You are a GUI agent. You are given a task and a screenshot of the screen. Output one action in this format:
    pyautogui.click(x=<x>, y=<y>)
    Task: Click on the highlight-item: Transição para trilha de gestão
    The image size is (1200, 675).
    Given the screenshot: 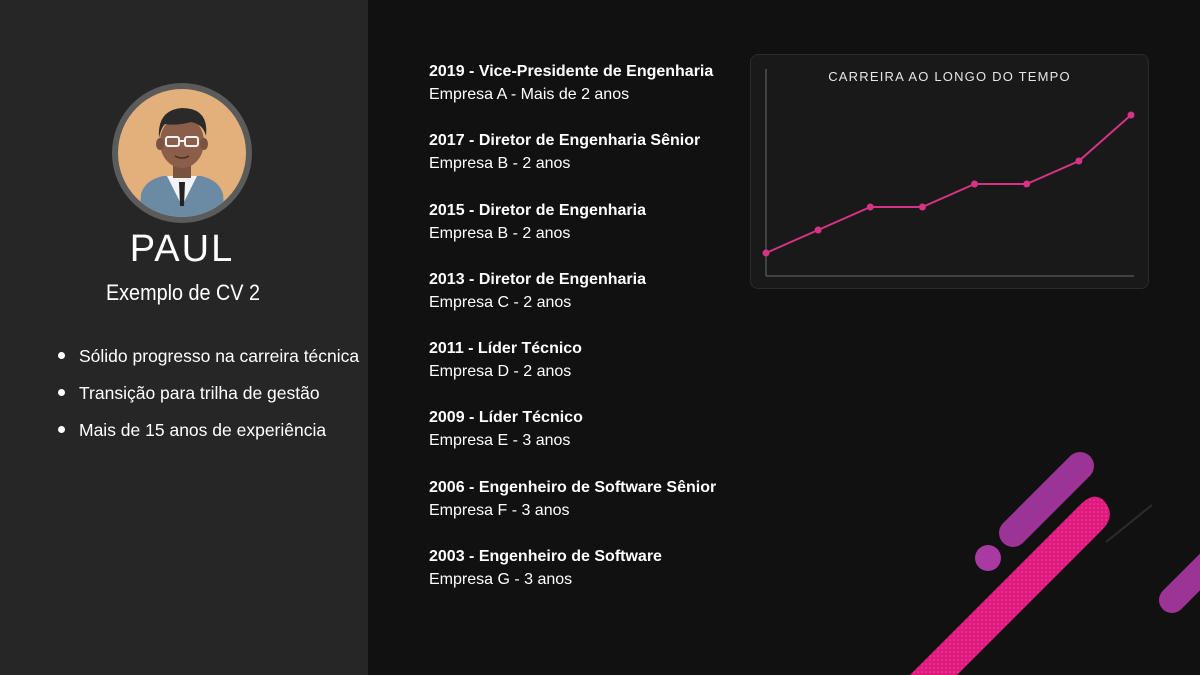 What is the action you would take?
    pyautogui.click(x=208, y=399)
    